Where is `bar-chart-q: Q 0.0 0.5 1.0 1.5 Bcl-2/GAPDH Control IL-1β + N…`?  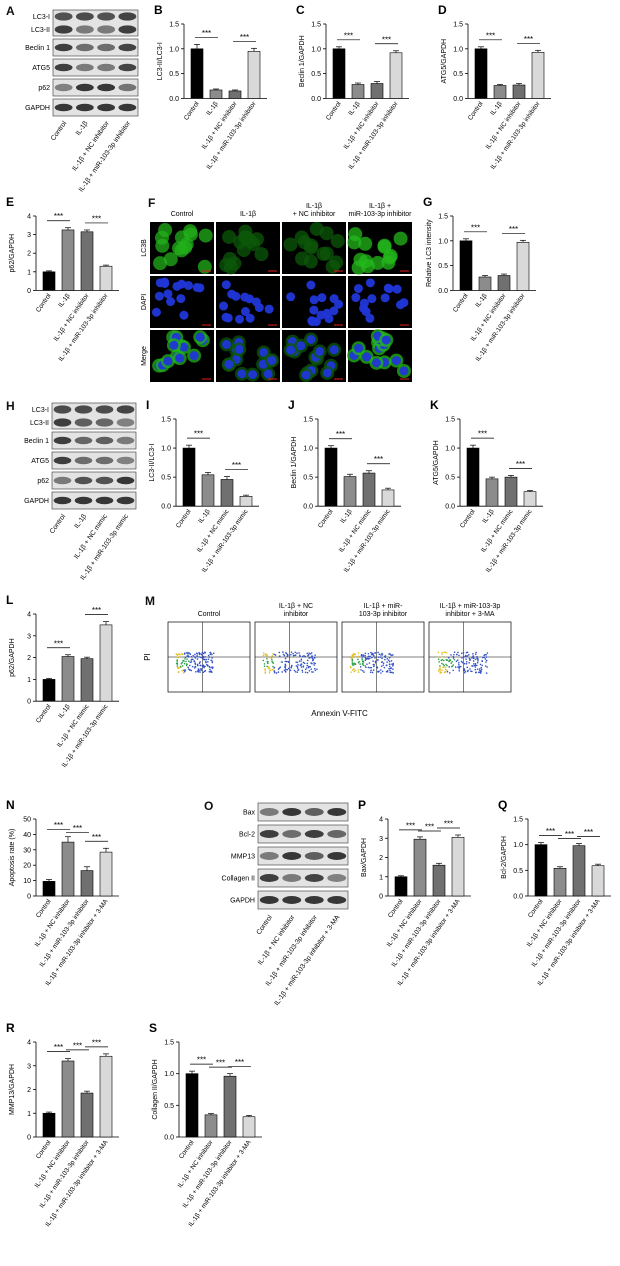 bar-chart-q: Q 0.0 0.5 1.0 1.5 Bcl-2/GAPDH Control IL-1β + N… is located at coordinates (556, 907).